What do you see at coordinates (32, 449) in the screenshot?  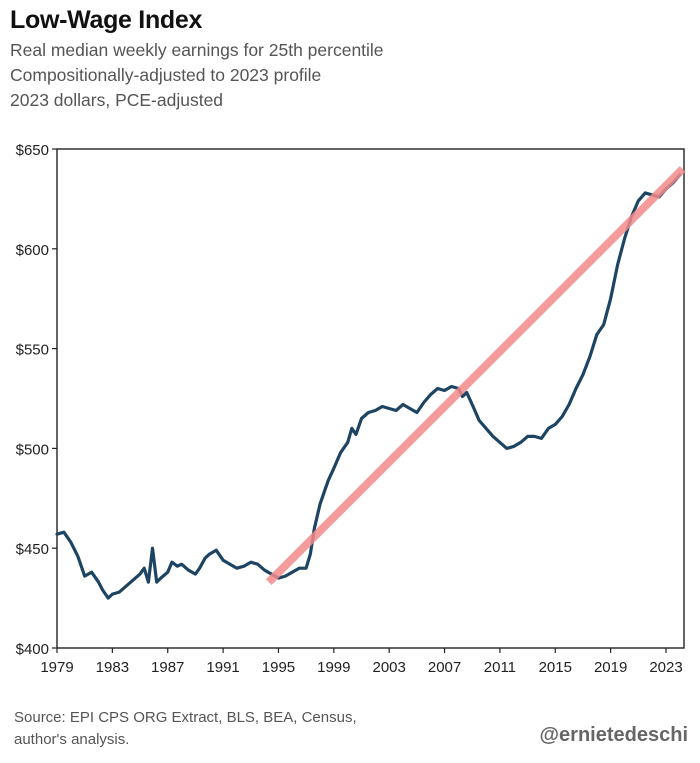 I see `y-tick-label: $500` at bounding box center [32, 449].